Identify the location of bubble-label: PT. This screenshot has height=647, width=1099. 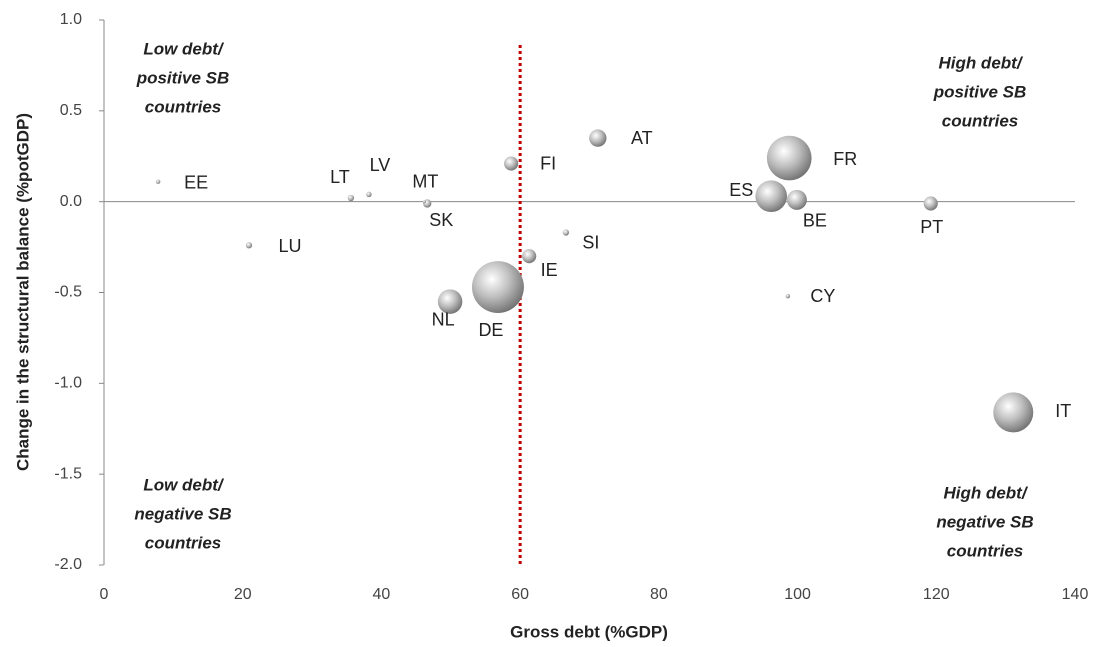
(931, 227).